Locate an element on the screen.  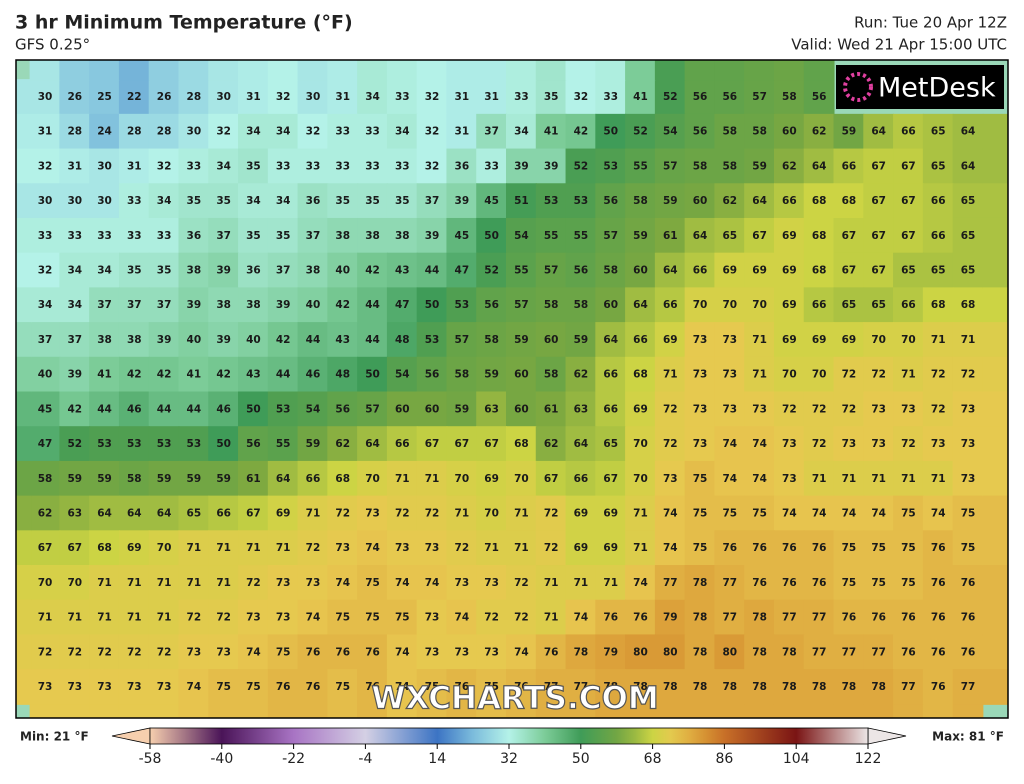
temperature-label: 64 is located at coordinates (134, 513).